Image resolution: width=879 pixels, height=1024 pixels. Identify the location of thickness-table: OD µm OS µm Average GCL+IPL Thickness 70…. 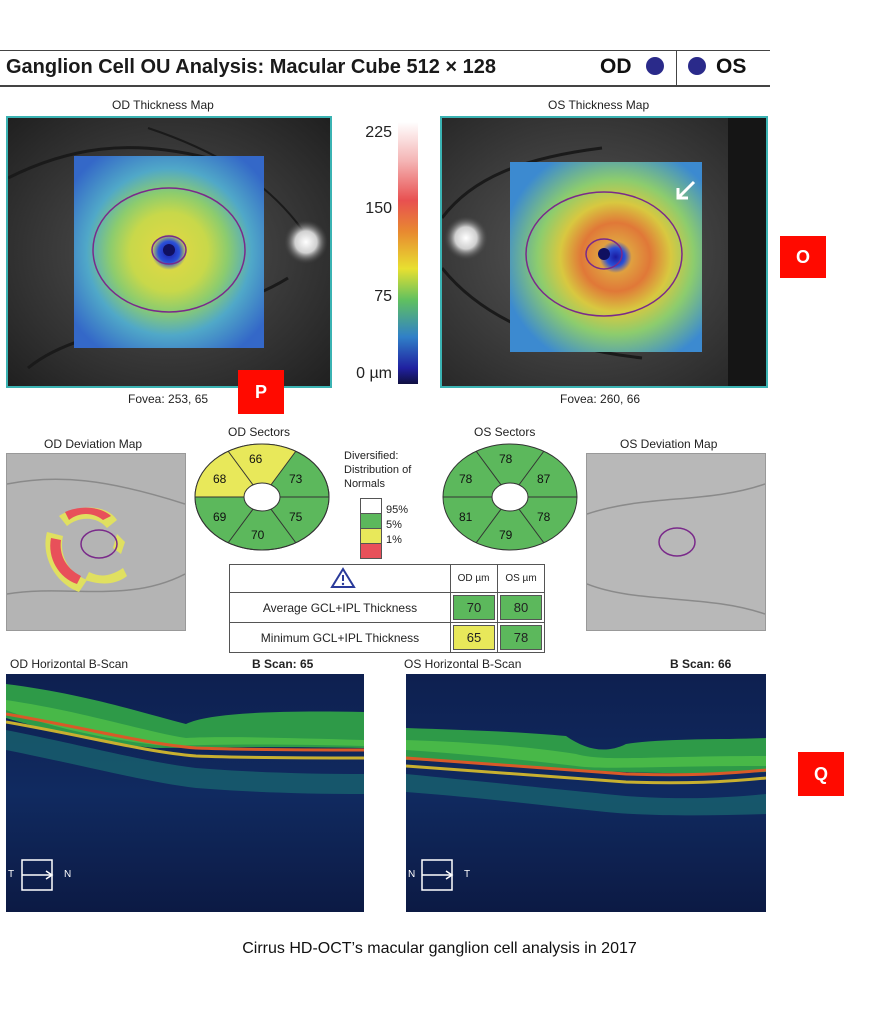
(387, 608).